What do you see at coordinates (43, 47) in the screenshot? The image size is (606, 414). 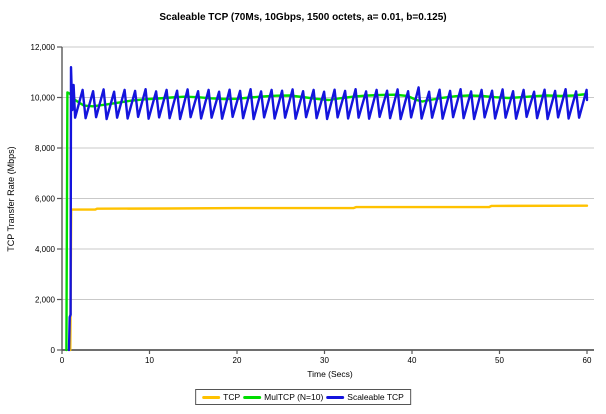 I see `y-tick-label: 12,000` at bounding box center [43, 47].